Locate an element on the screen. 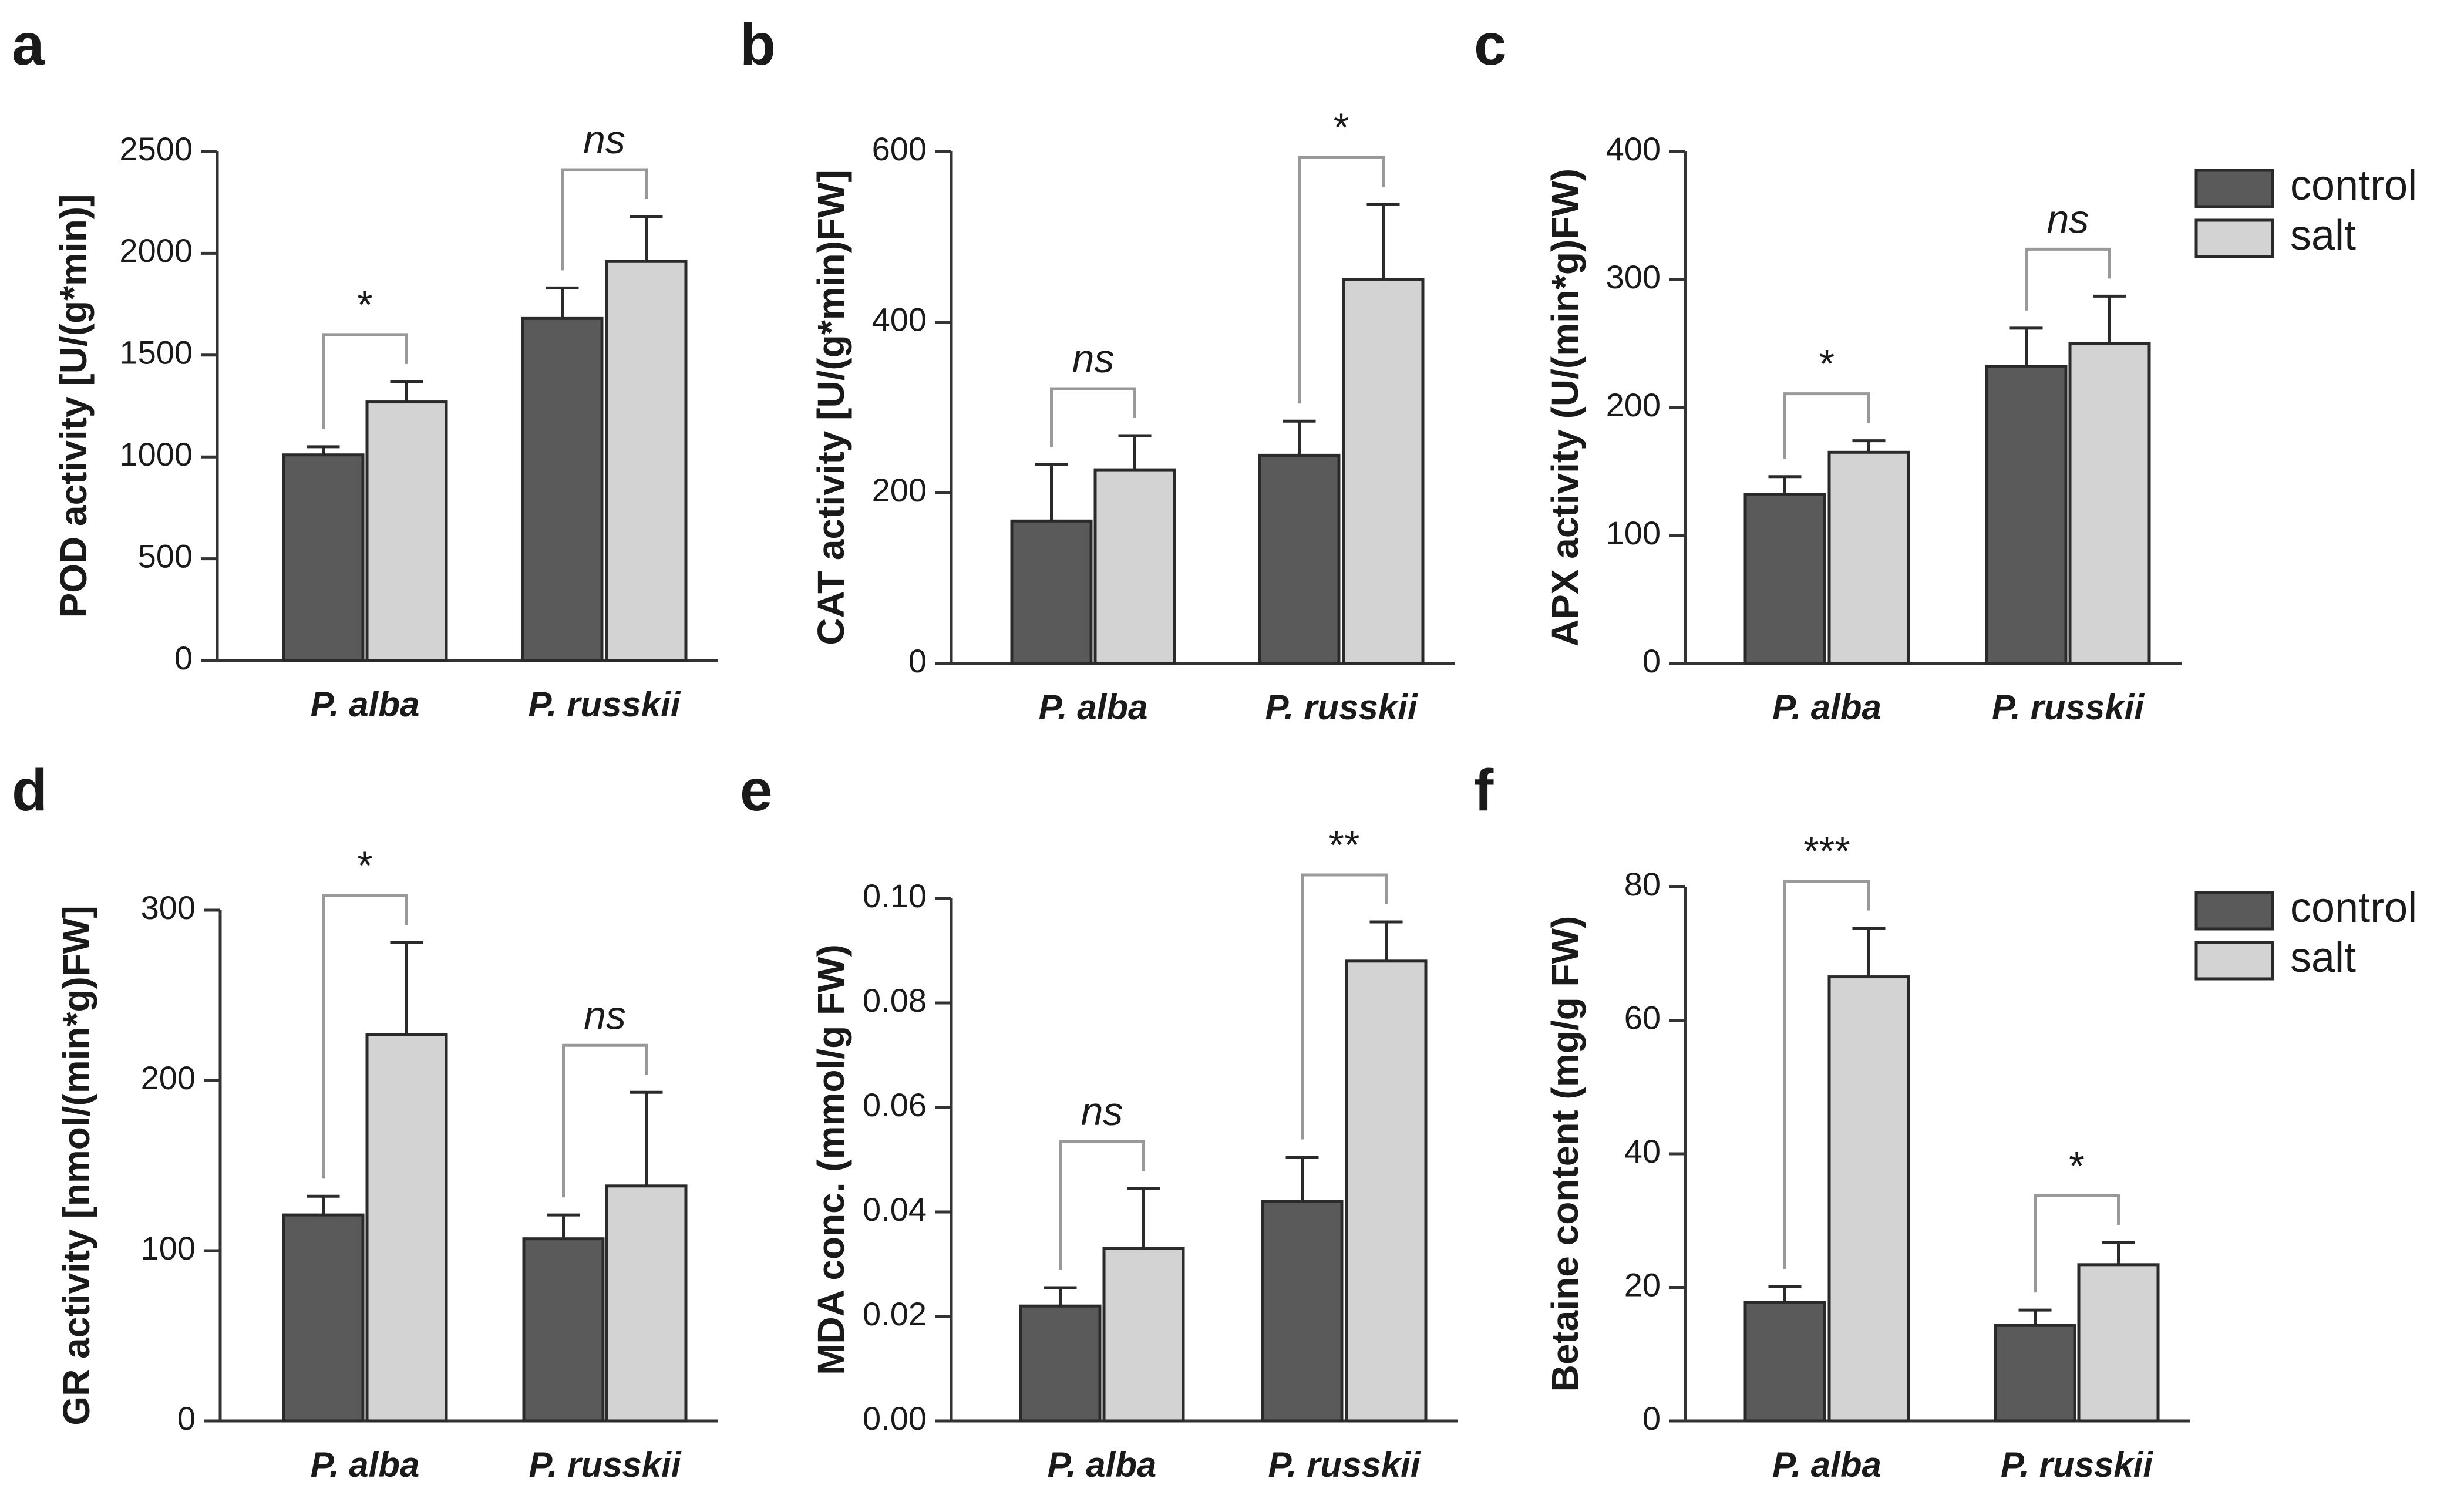 The width and height of the screenshot is (2437, 1512). y-tick-label: 0.00 is located at coordinates (895, 1418).